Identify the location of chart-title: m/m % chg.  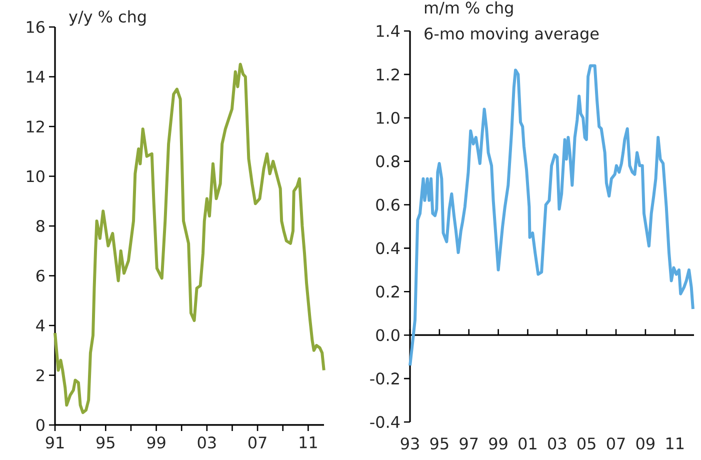
(468, 9).